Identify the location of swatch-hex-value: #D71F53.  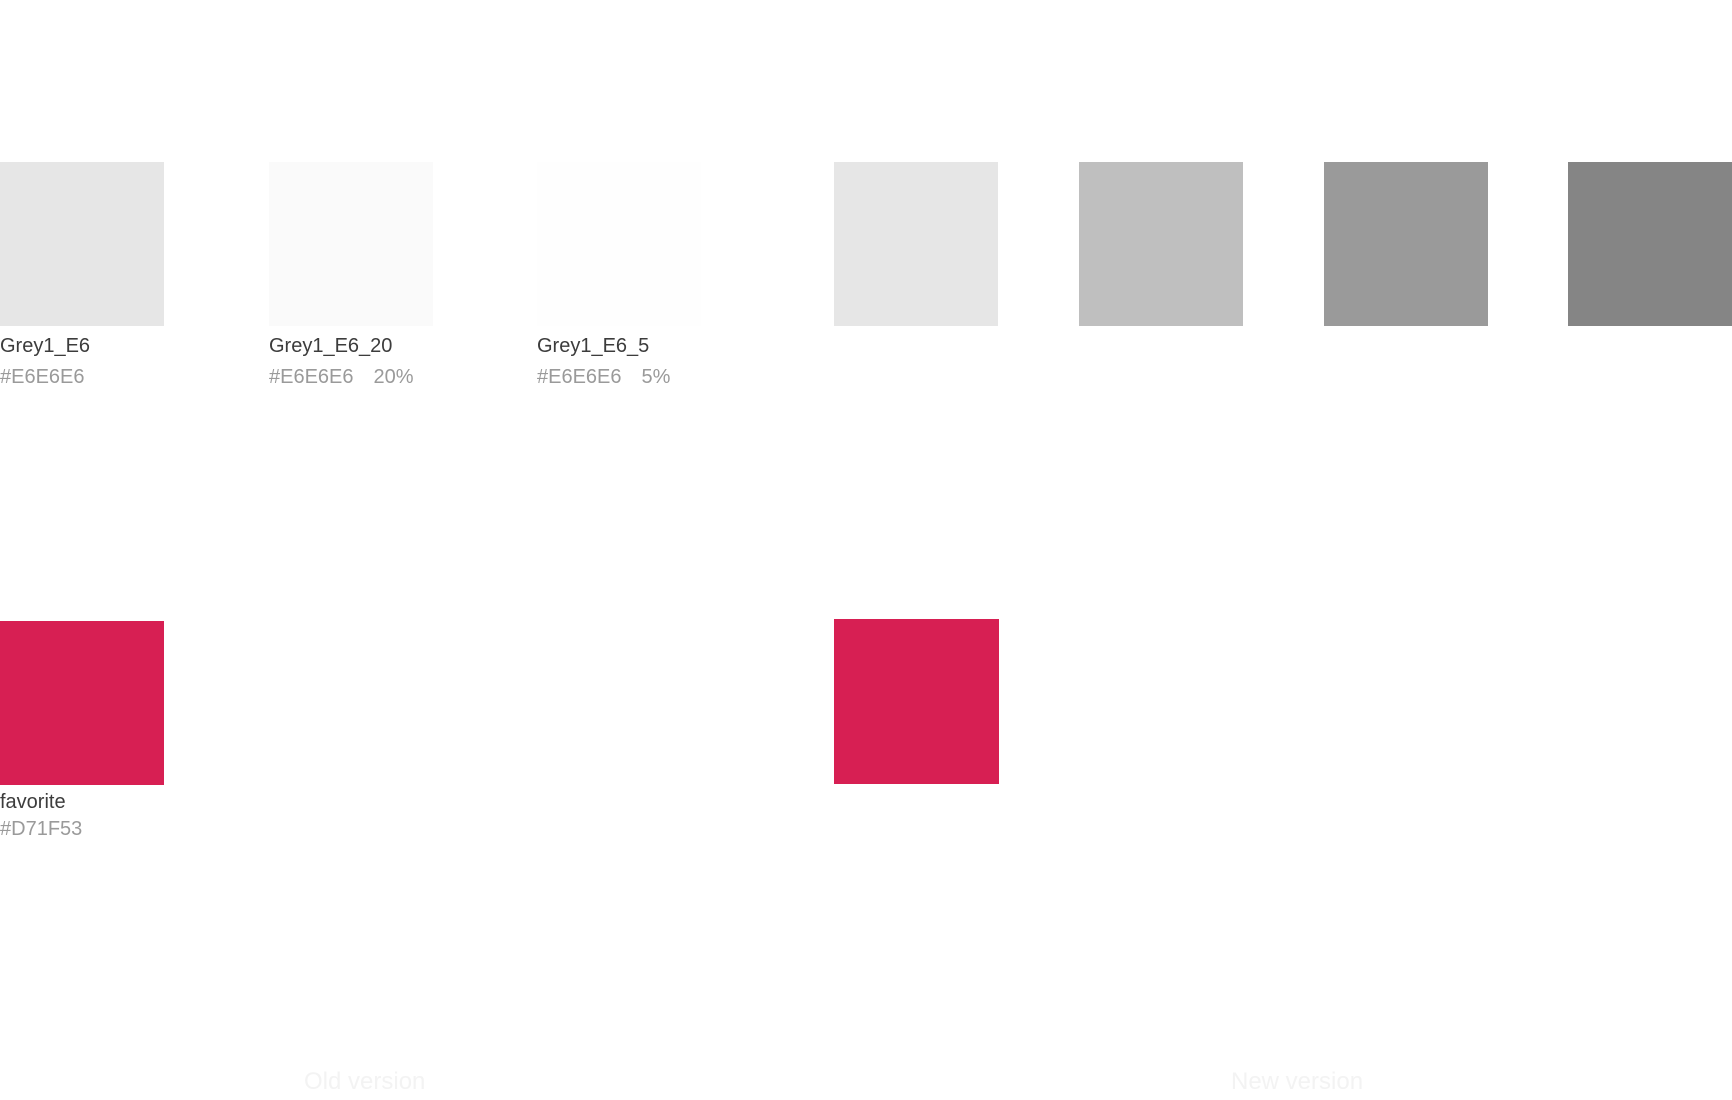
(41, 829).